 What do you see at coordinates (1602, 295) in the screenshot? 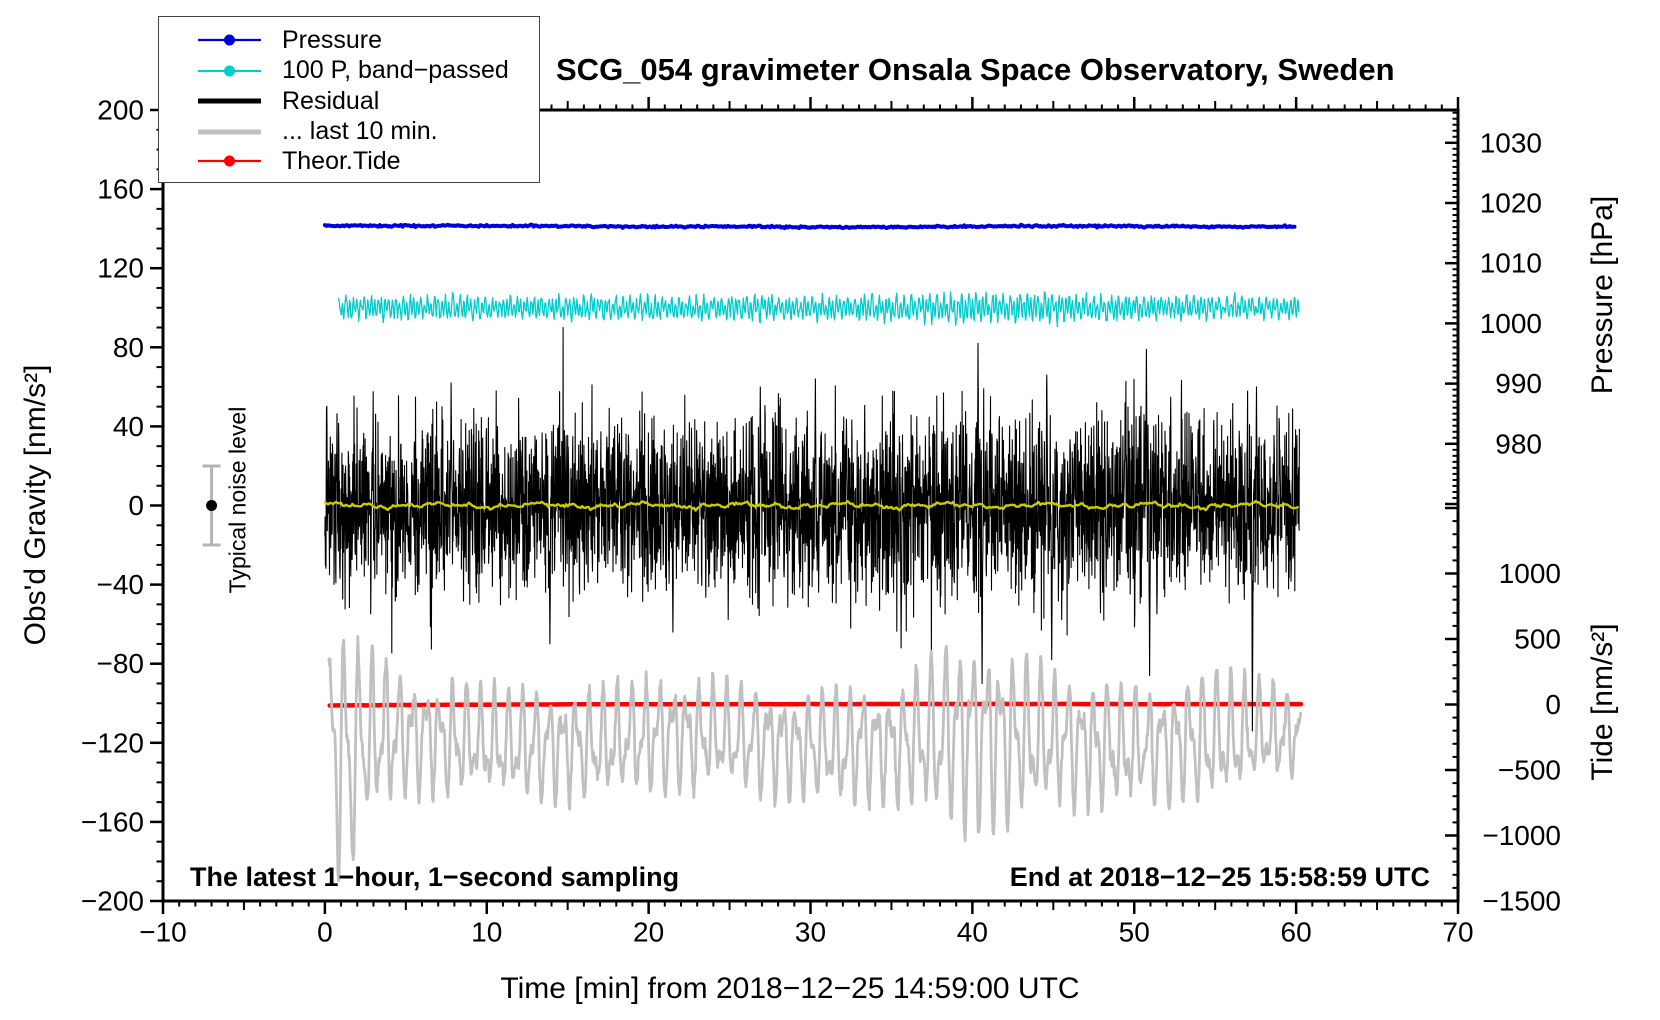
I see `pressure-axis-title: Pressure [hPa]` at bounding box center [1602, 295].